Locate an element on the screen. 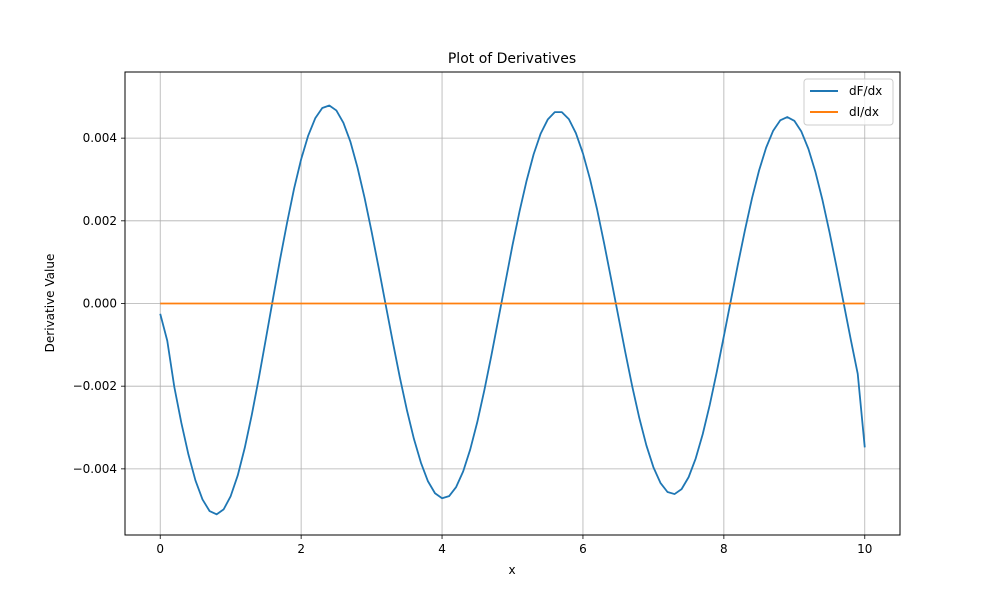 The height and width of the screenshot is (600, 1000). legend-label-dI-dx: dI/dx is located at coordinates (864, 112).